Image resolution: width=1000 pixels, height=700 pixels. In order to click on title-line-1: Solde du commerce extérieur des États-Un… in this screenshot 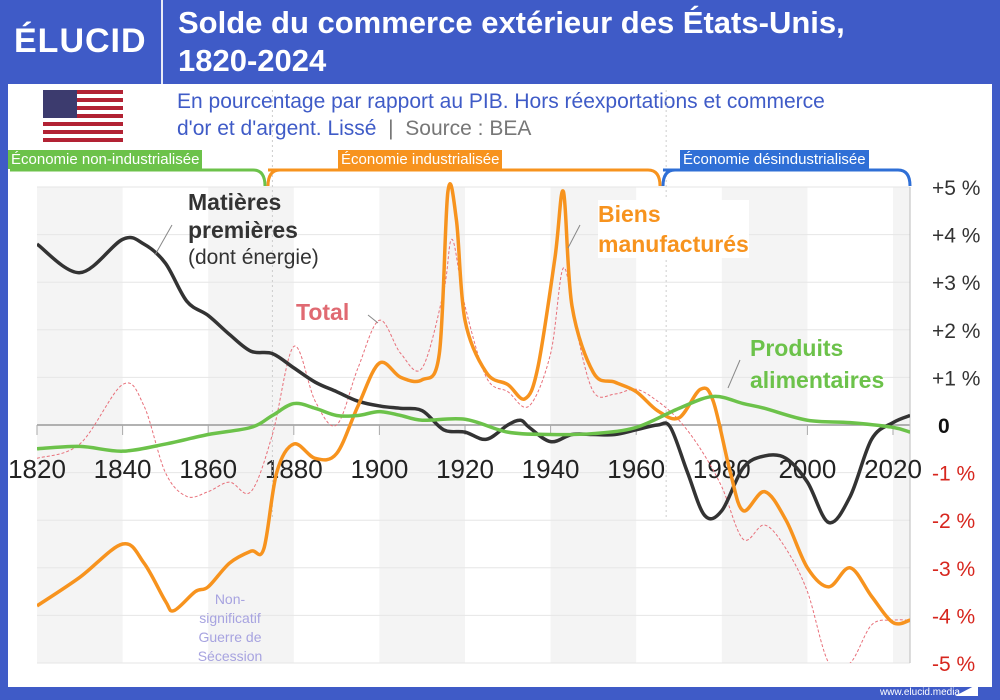, I will do `click(511, 22)`.